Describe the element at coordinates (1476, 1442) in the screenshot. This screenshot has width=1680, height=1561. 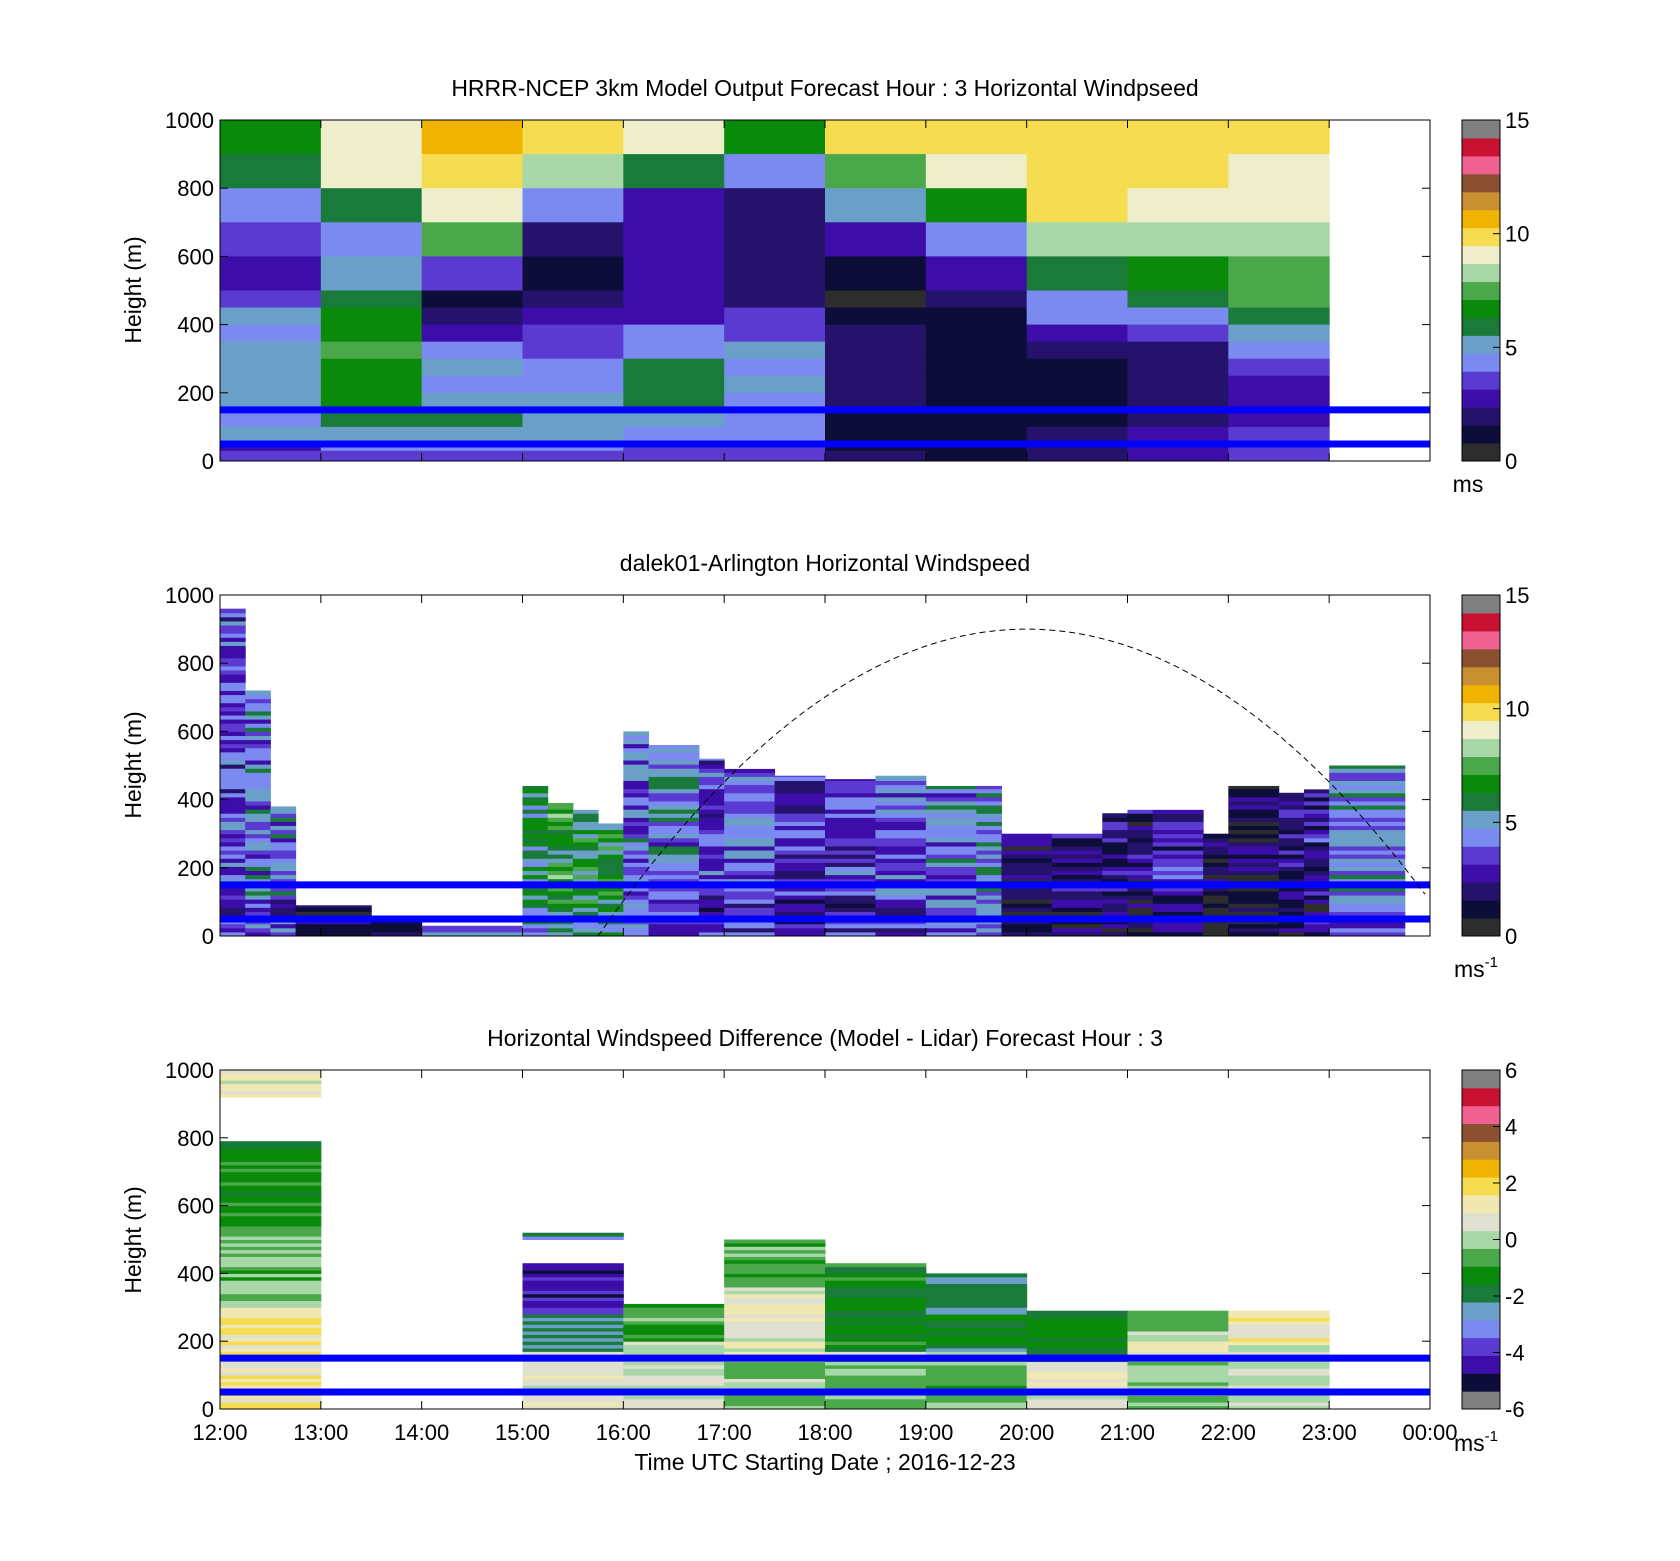
I see `difference-colorbar-unit: ms-1` at that location.